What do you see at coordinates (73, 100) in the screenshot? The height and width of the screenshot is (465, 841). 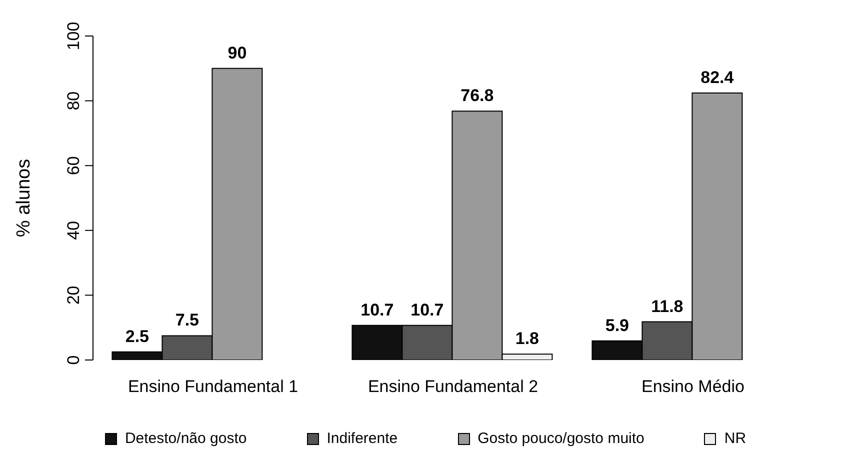 I see `y-tick-label: 80` at bounding box center [73, 100].